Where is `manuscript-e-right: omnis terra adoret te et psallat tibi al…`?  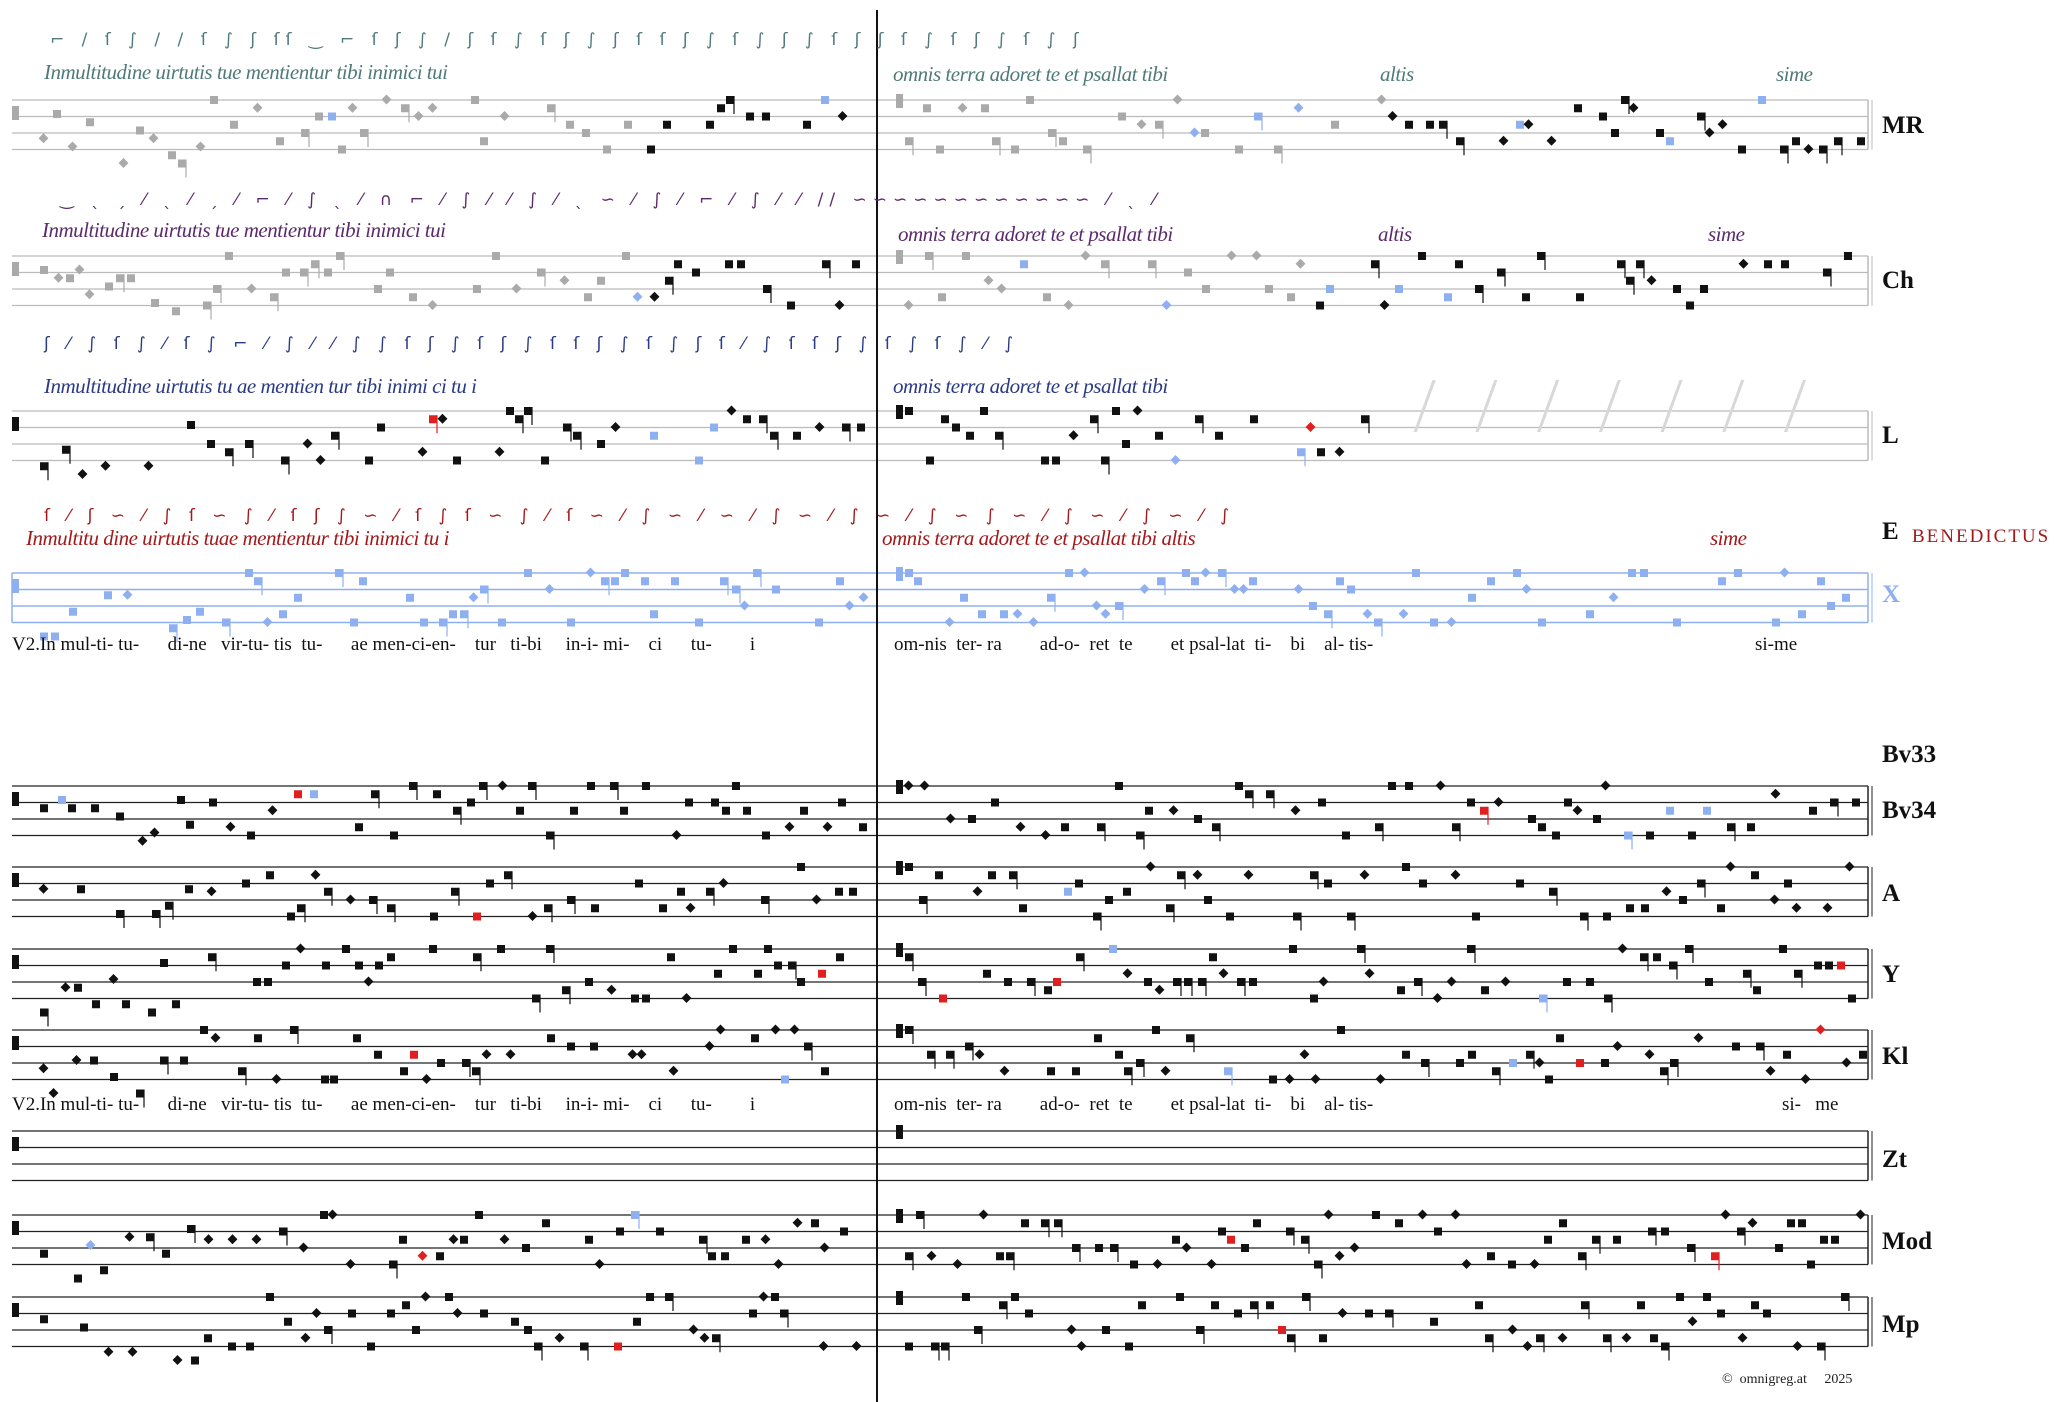
manuscript-e-right: omnis terra adoret te et psallat tibi al… is located at coordinates (1039, 538).